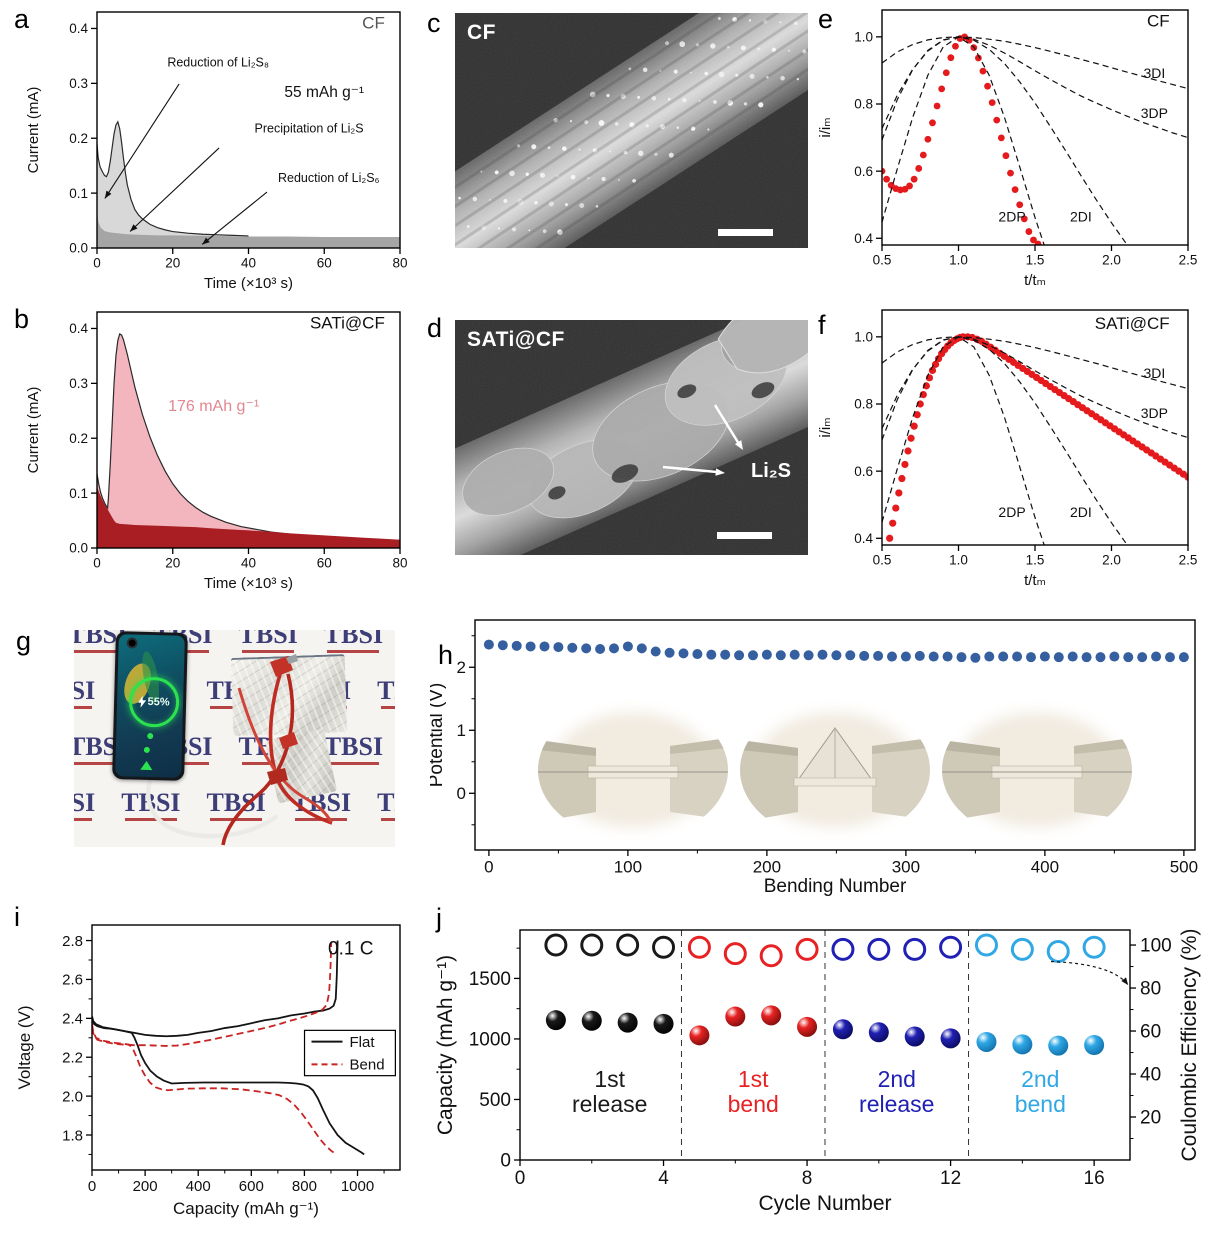 The width and height of the screenshot is (1210, 1235). I want to click on y-axis-label: Voltage (V), so click(24, 1047).